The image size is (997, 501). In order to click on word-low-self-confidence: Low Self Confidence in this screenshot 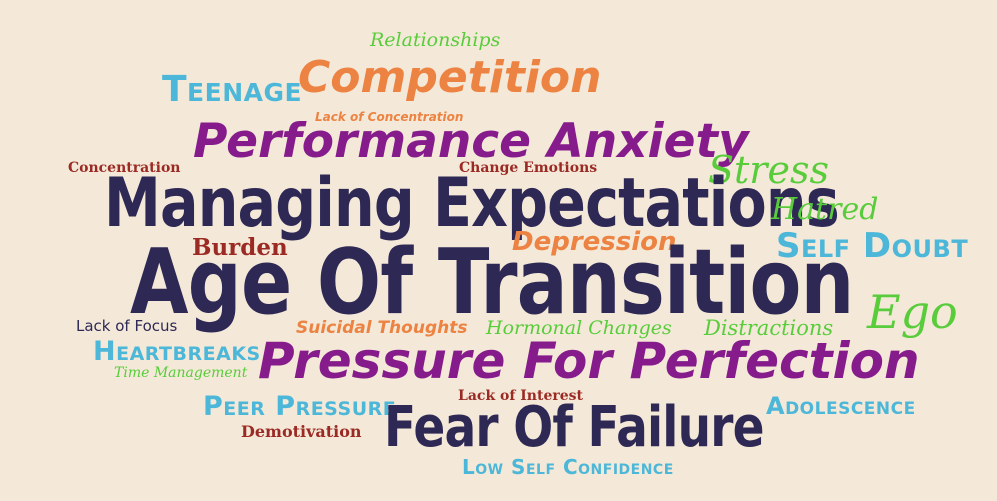, I will do `click(568, 467)`.